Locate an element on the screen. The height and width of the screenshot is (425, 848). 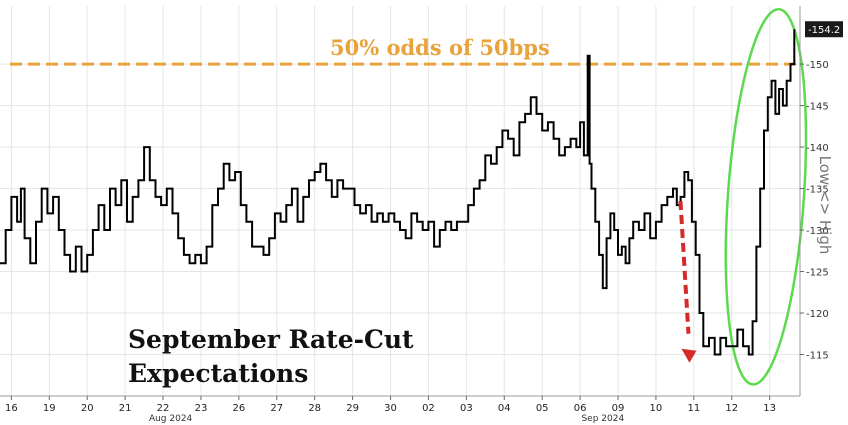
x-tick-label: 27 is located at coordinates (276, 408).